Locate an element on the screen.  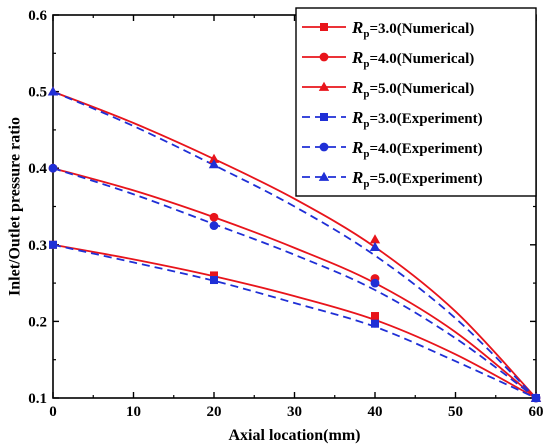
legend-entry-6: Rp=5.0(Experiment) is located at coordinates (417, 179).